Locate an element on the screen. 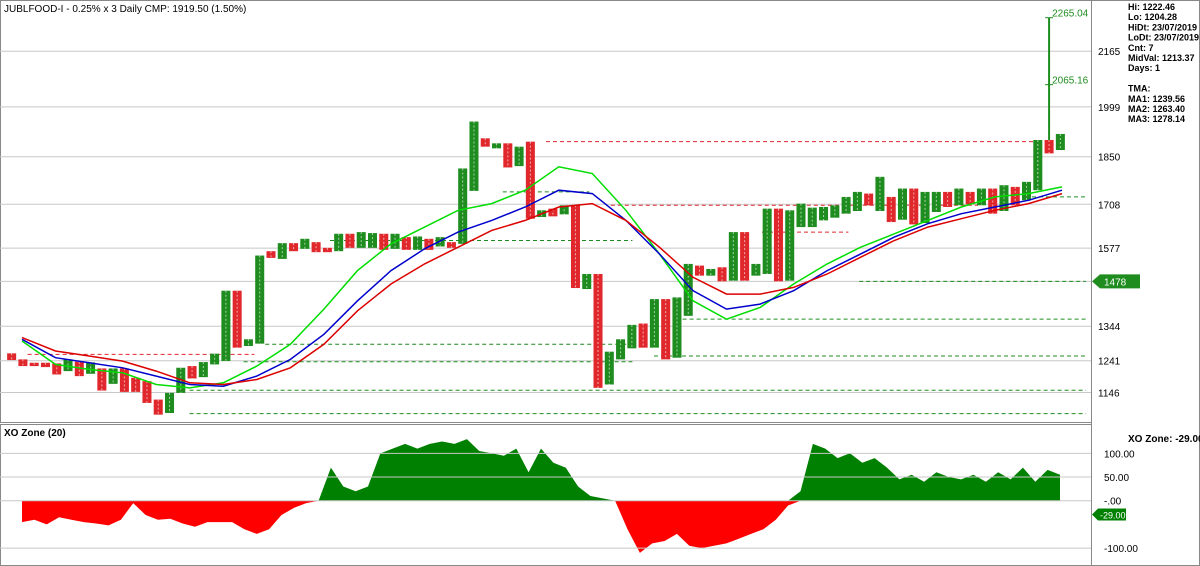  info-line: MA2: 1263.40 is located at coordinates (1156, 109).